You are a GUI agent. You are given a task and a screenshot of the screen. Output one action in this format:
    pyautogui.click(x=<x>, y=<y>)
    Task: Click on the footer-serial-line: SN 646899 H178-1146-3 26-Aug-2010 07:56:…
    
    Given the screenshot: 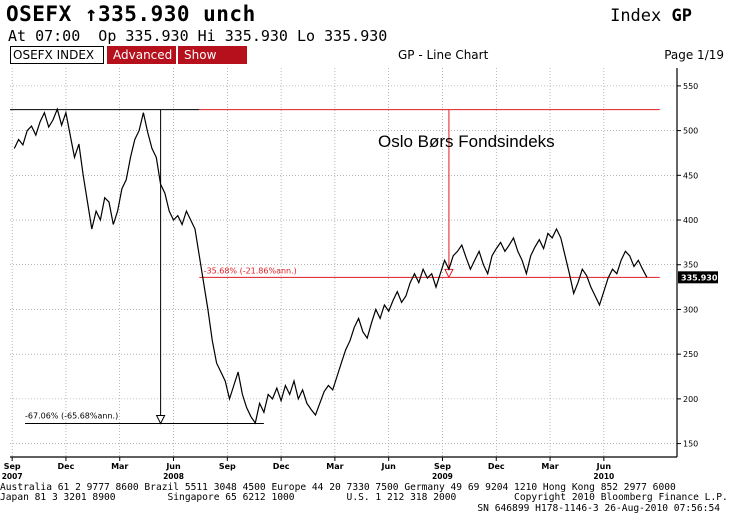 What is the action you would take?
    pyautogui.click(x=598, y=508)
    